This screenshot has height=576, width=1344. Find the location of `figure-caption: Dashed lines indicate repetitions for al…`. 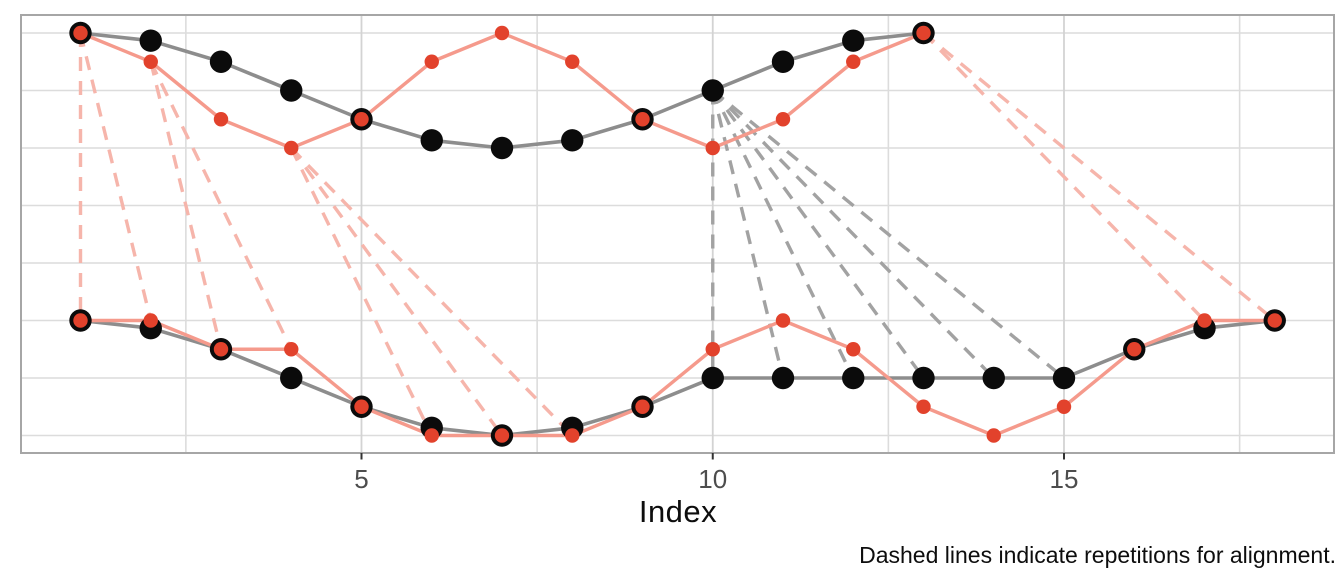

figure-caption: Dashed lines indicate repetitions for al… is located at coordinates (1097, 555).